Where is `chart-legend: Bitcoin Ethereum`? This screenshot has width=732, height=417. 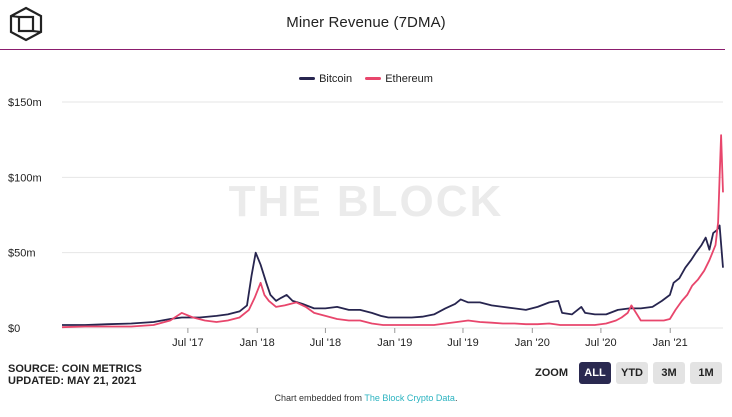 chart-legend: Bitcoin Ethereum is located at coordinates (366, 78).